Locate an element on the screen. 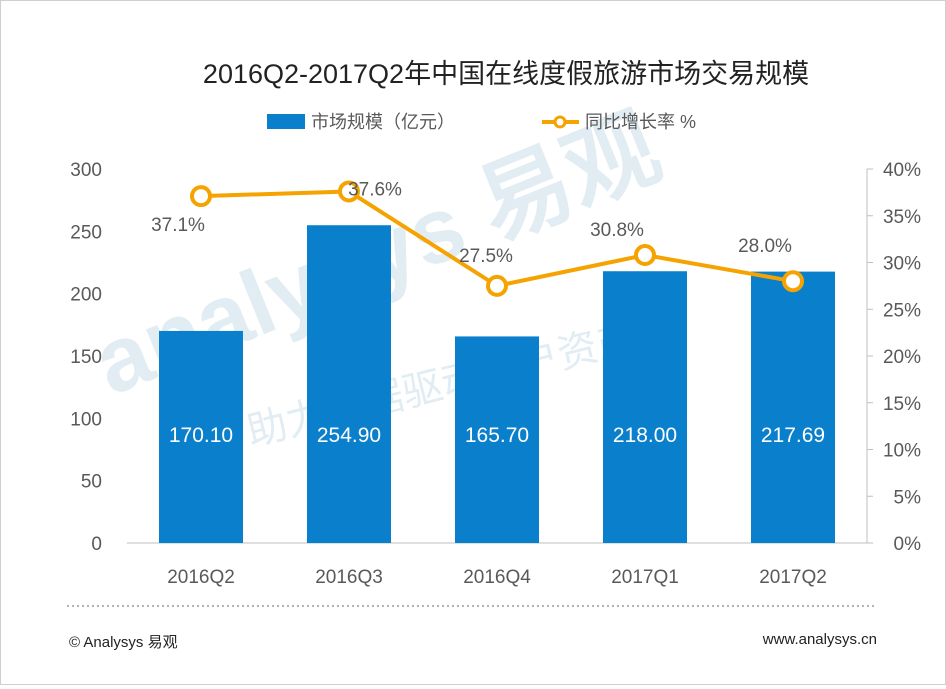  y-right-tick-label: 20% is located at coordinates (902, 357).